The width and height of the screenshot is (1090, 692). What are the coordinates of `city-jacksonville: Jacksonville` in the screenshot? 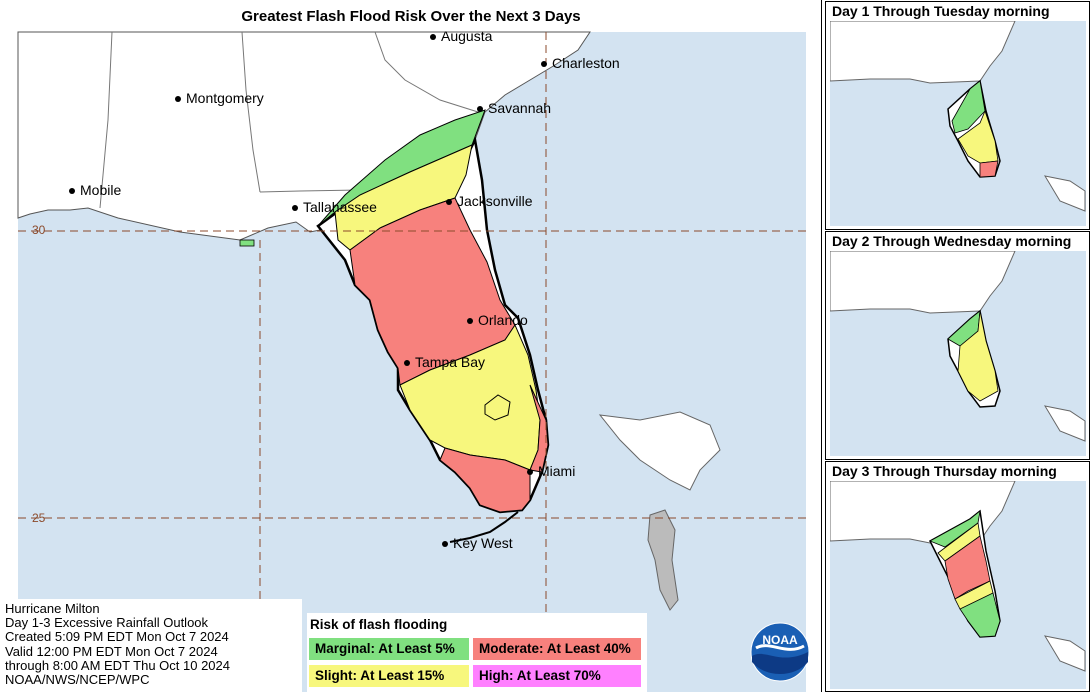 It's located at (489, 201).